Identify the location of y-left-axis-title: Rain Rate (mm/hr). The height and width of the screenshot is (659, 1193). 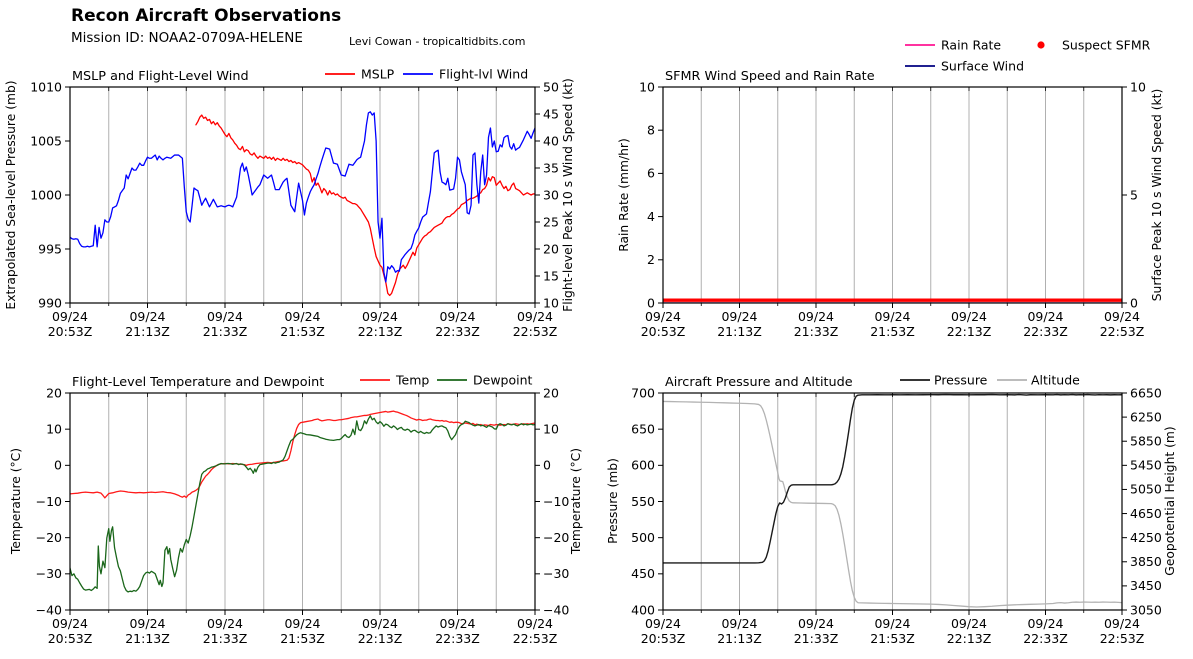
(624, 195).